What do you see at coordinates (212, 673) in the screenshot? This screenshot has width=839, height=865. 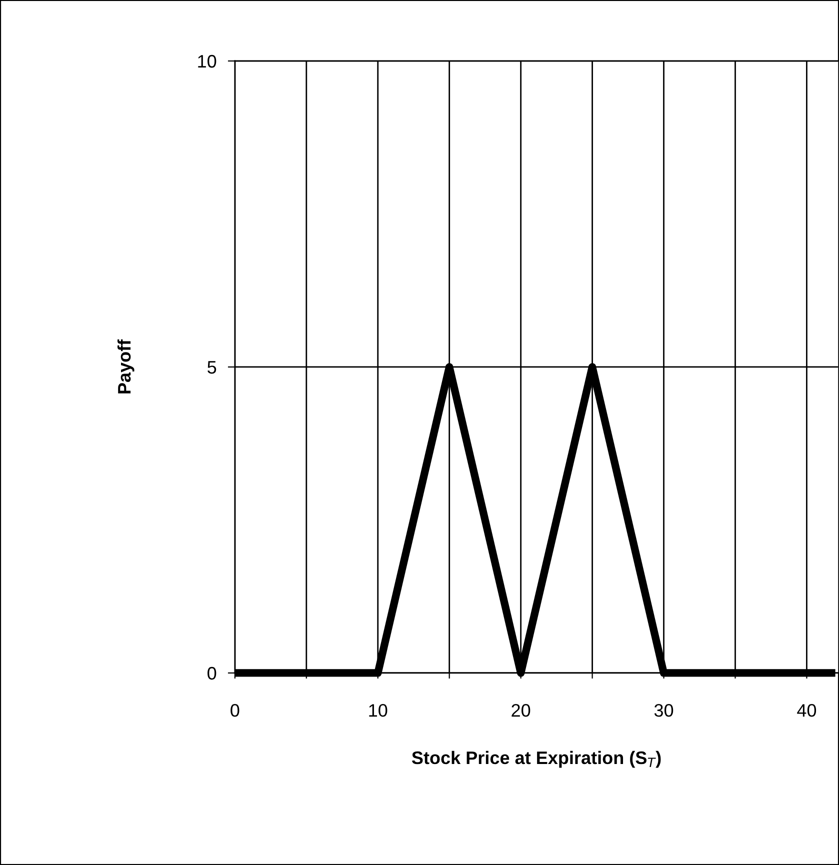 I see `y-tick-label: 0` at bounding box center [212, 673].